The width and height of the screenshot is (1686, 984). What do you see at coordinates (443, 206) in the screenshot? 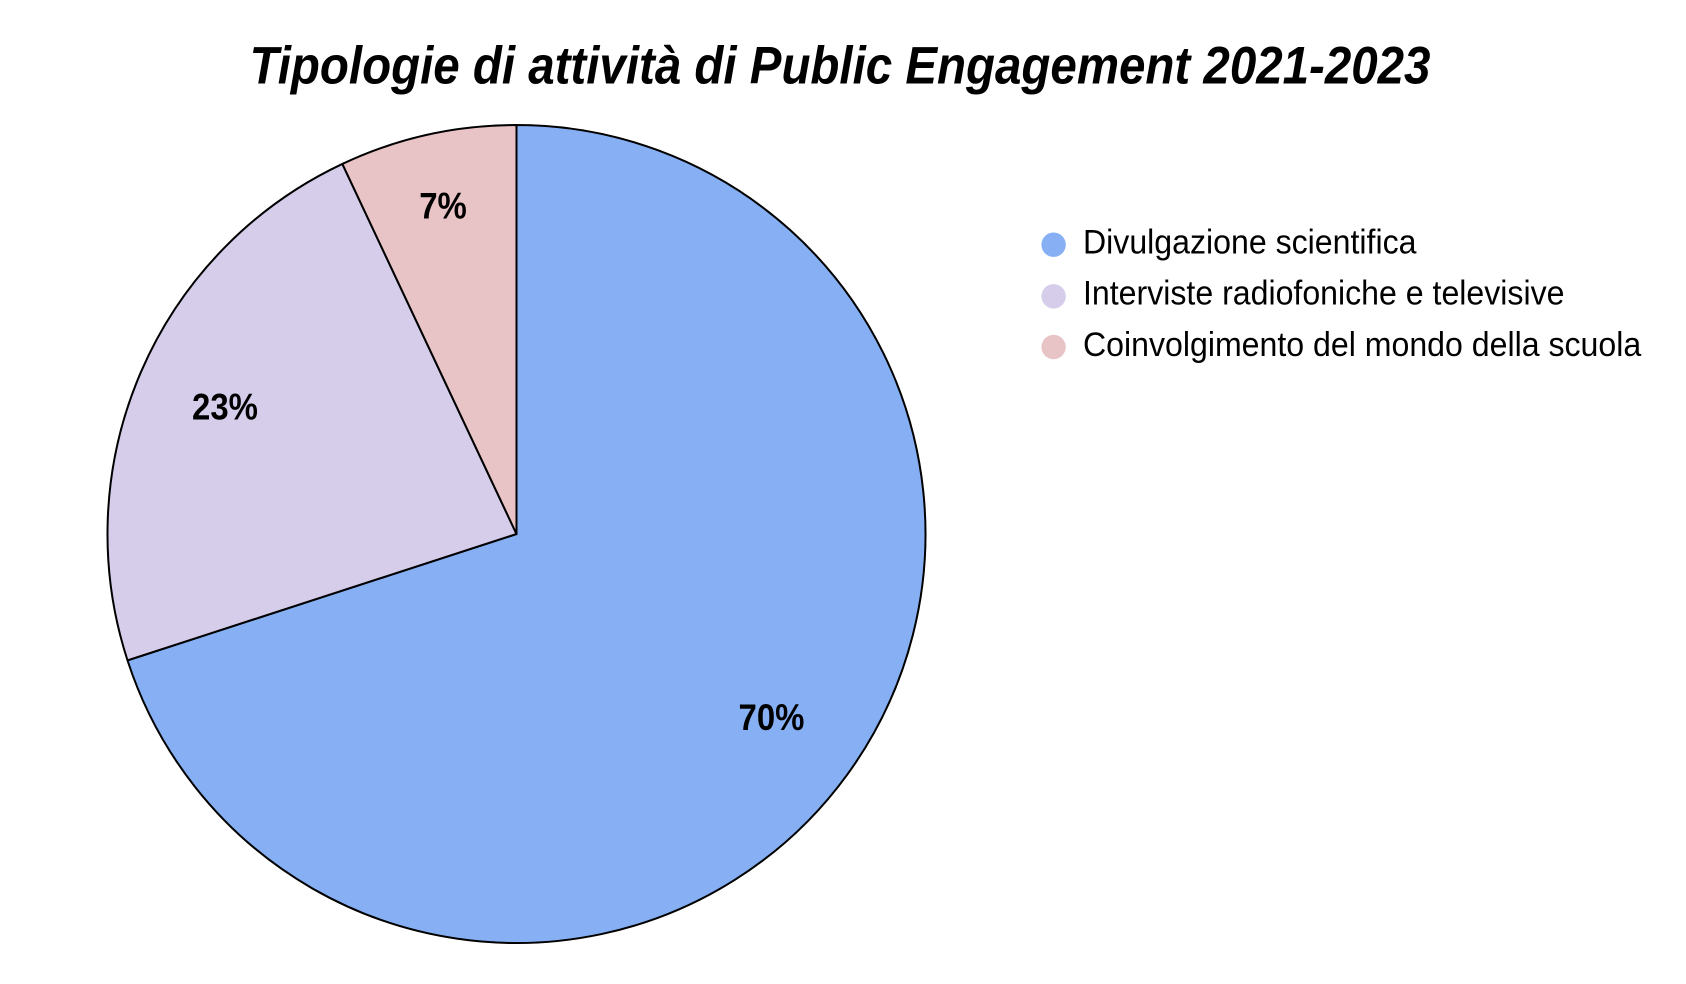
I see `svg-text: 7%` at bounding box center [443, 206].